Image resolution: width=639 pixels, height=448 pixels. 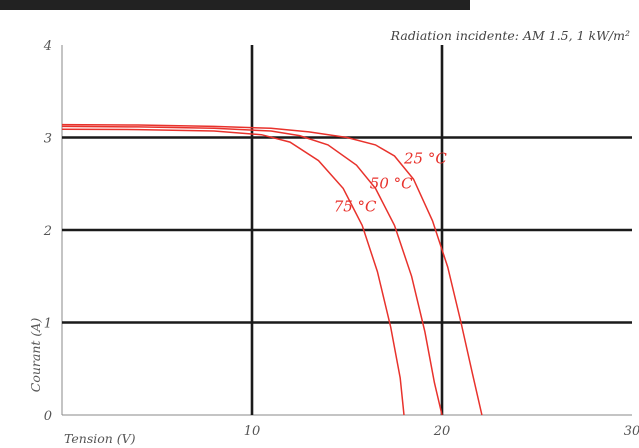 I want to click on series-label-1: 50 °C, so click(x=391, y=183).